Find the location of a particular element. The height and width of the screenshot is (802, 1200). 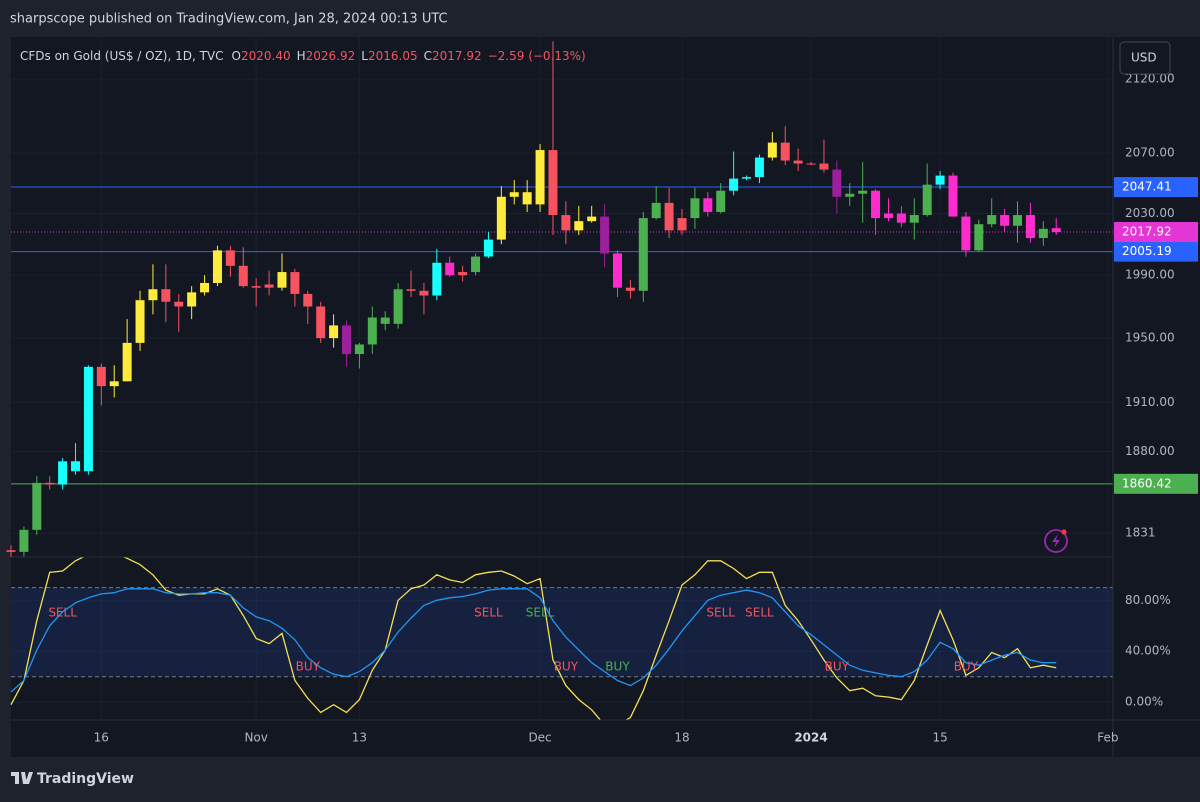

alert-ring is located at coordinates (1056, 541).